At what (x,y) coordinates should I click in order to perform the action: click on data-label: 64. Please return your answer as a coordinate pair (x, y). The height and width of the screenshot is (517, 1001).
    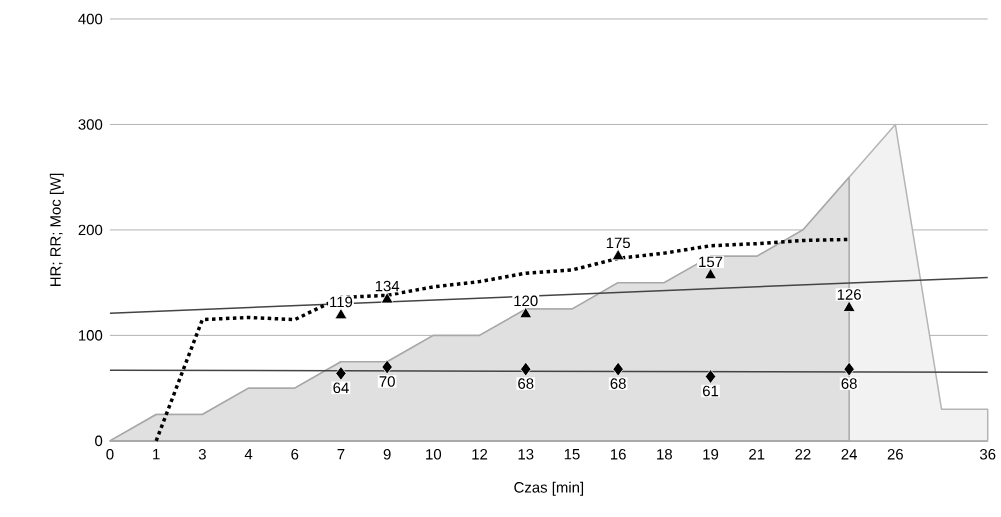
    Looking at the image, I should click on (341, 388).